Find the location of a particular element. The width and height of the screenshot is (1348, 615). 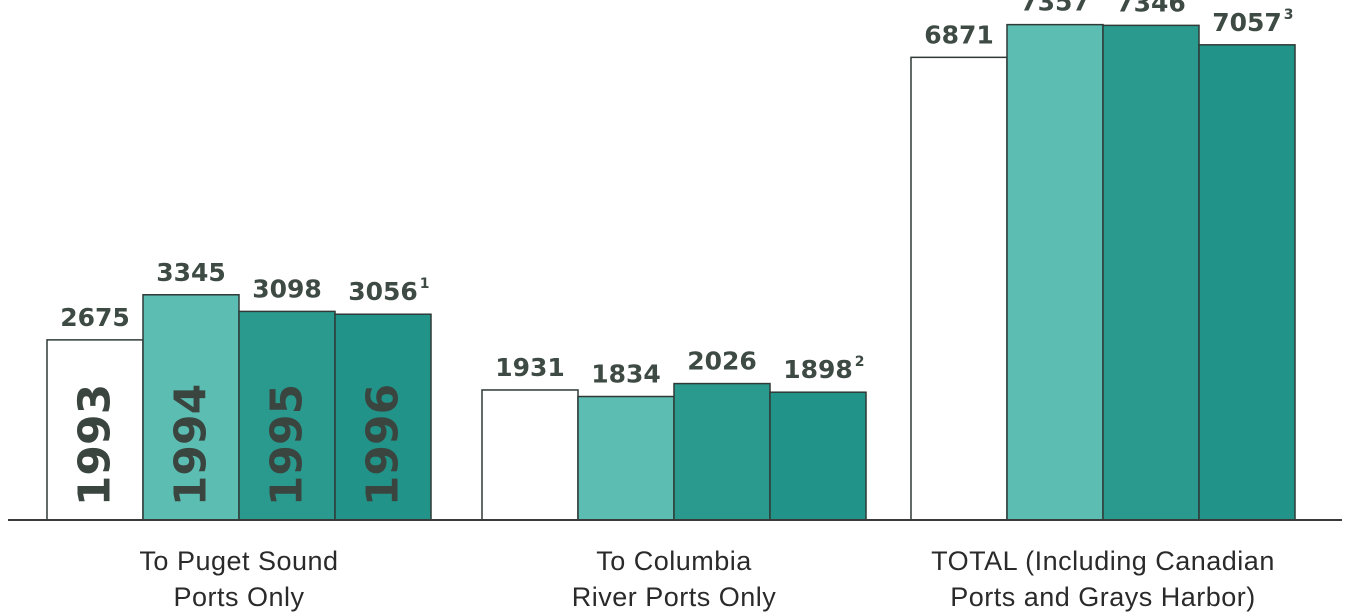

value-label-1994-group-1: 3345 is located at coordinates (191, 272).